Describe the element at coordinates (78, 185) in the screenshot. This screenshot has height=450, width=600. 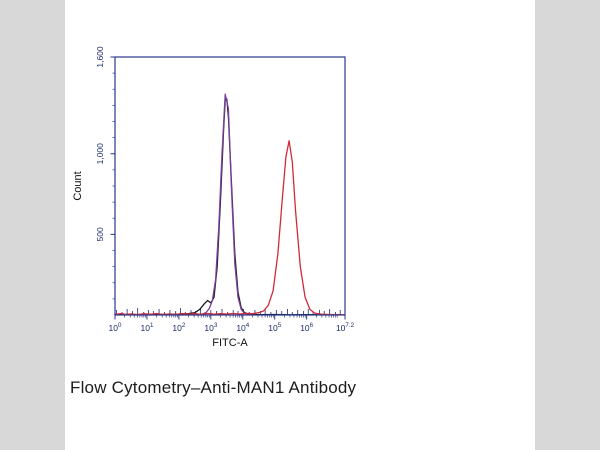
I see `y-axis-label: Count` at that location.